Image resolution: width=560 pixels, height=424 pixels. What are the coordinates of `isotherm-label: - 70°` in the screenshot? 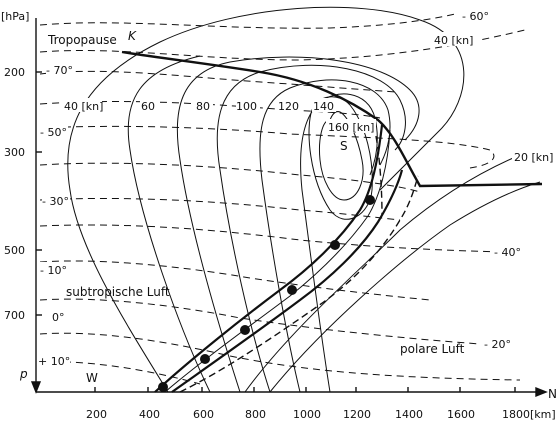 It's located at (59, 70).